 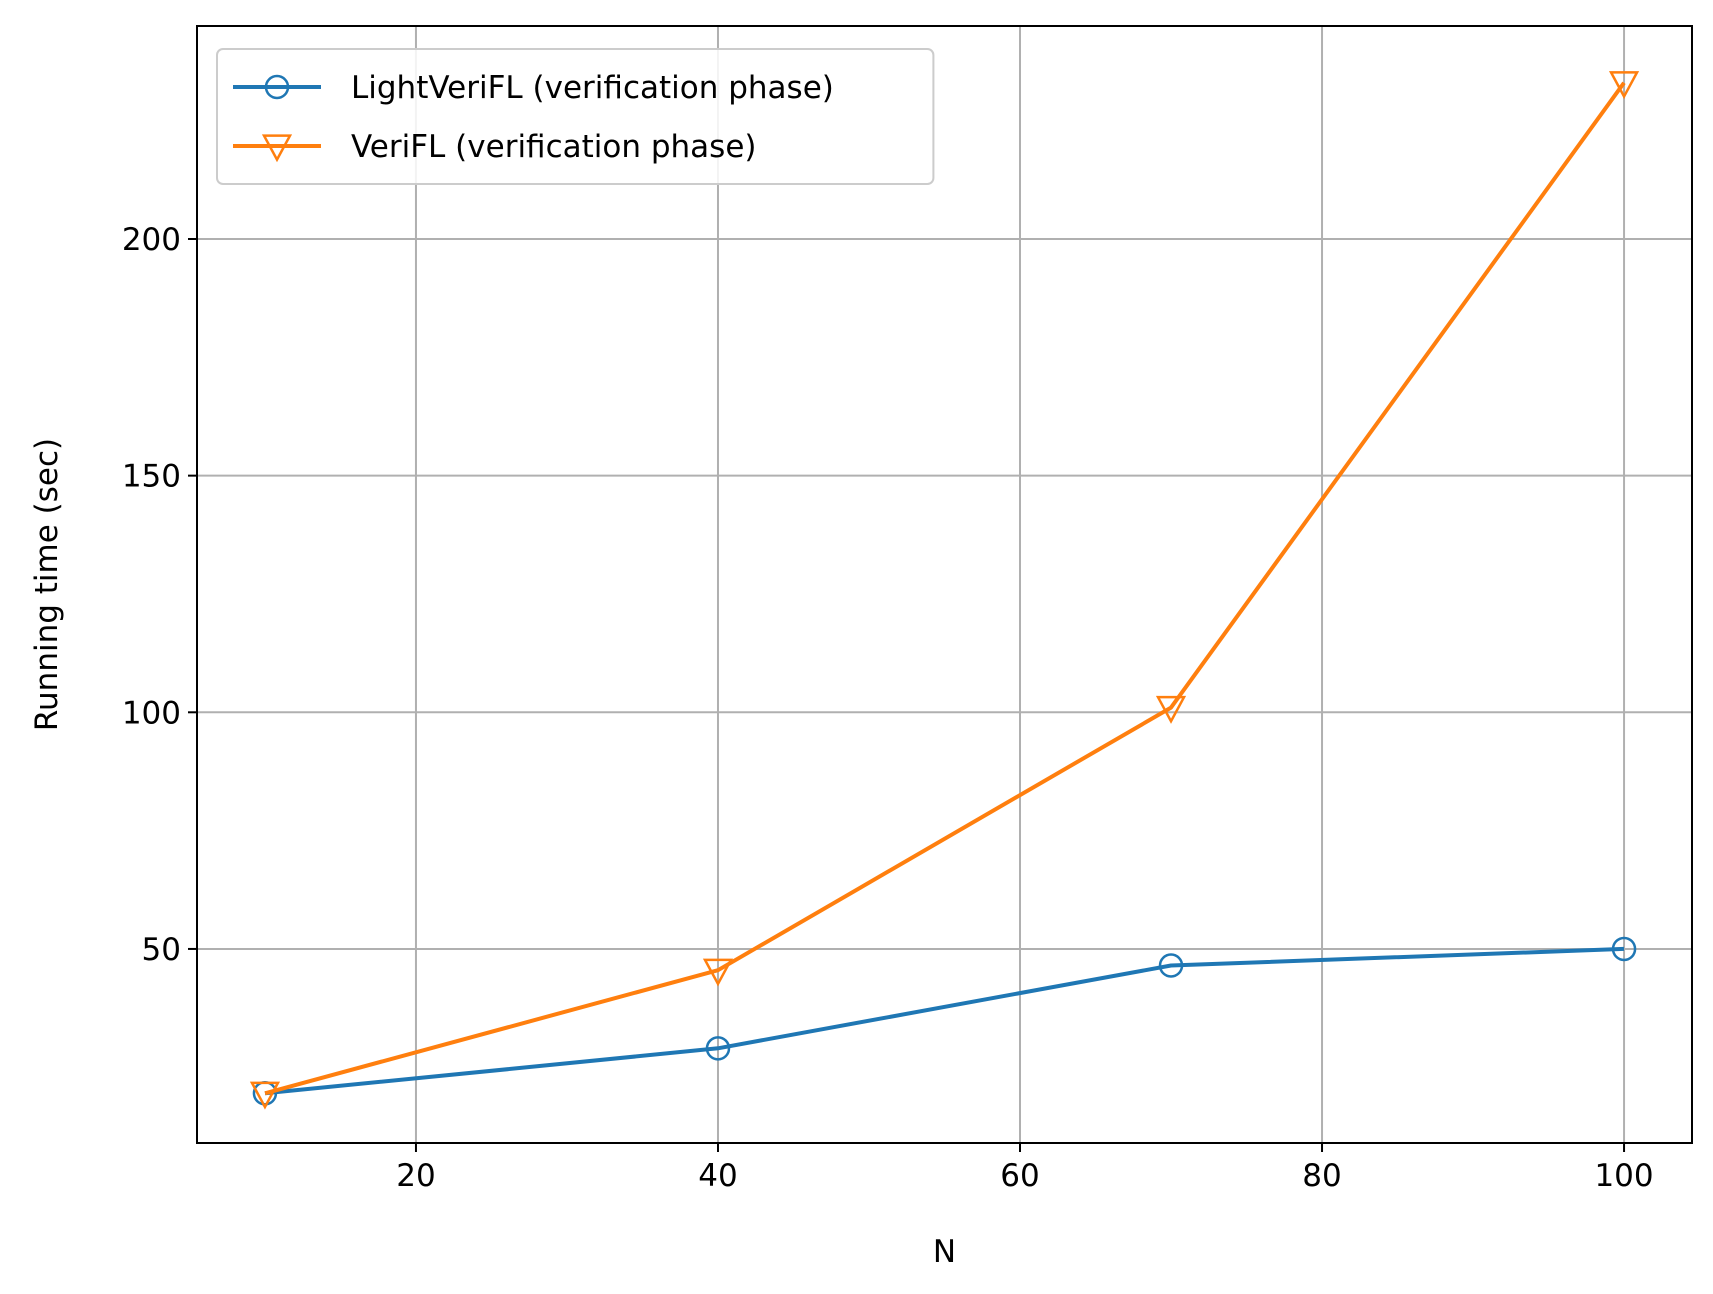 What do you see at coordinates (161, 950) in the screenshot?
I see `y-tick-label: 50` at bounding box center [161, 950].